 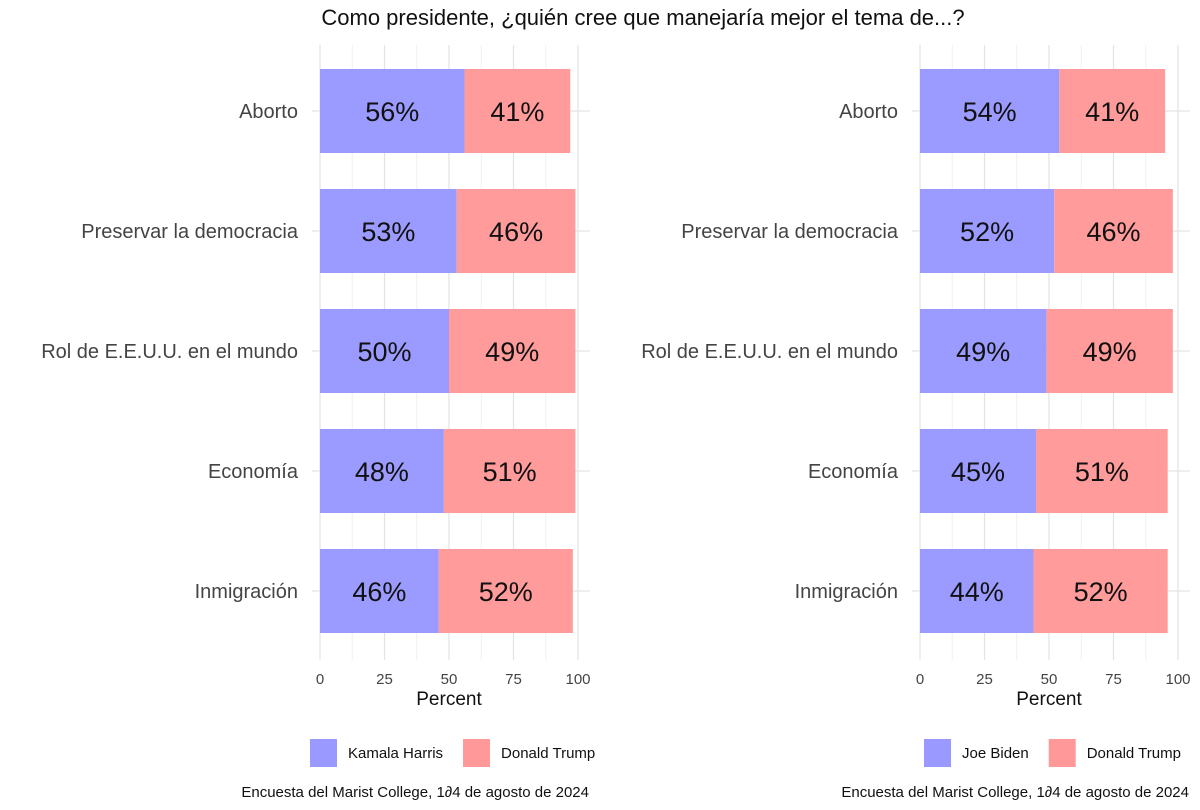 I want to click on legend-label: Kamala Harris, so click(x=395, y=753).